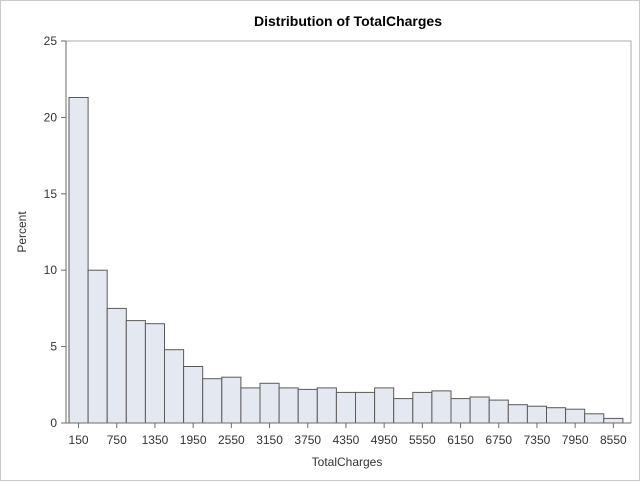 This screenshot has height=482, width=640. I want to click on x-tick-label: 750, so click(117, 440).